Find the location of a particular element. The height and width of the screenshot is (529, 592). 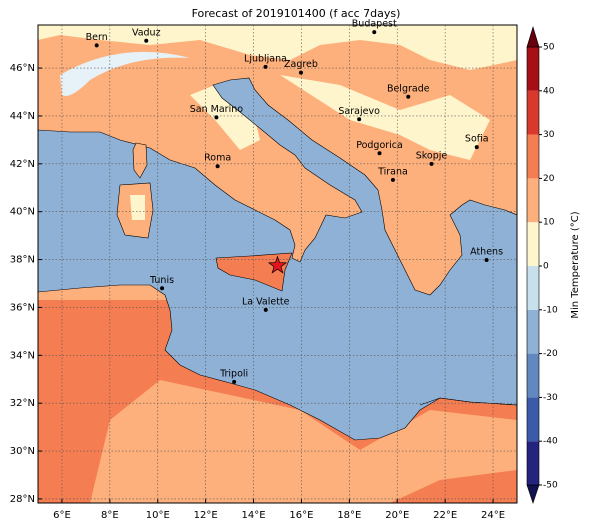

city-label: San Marino is located at coordinates (216, 109).